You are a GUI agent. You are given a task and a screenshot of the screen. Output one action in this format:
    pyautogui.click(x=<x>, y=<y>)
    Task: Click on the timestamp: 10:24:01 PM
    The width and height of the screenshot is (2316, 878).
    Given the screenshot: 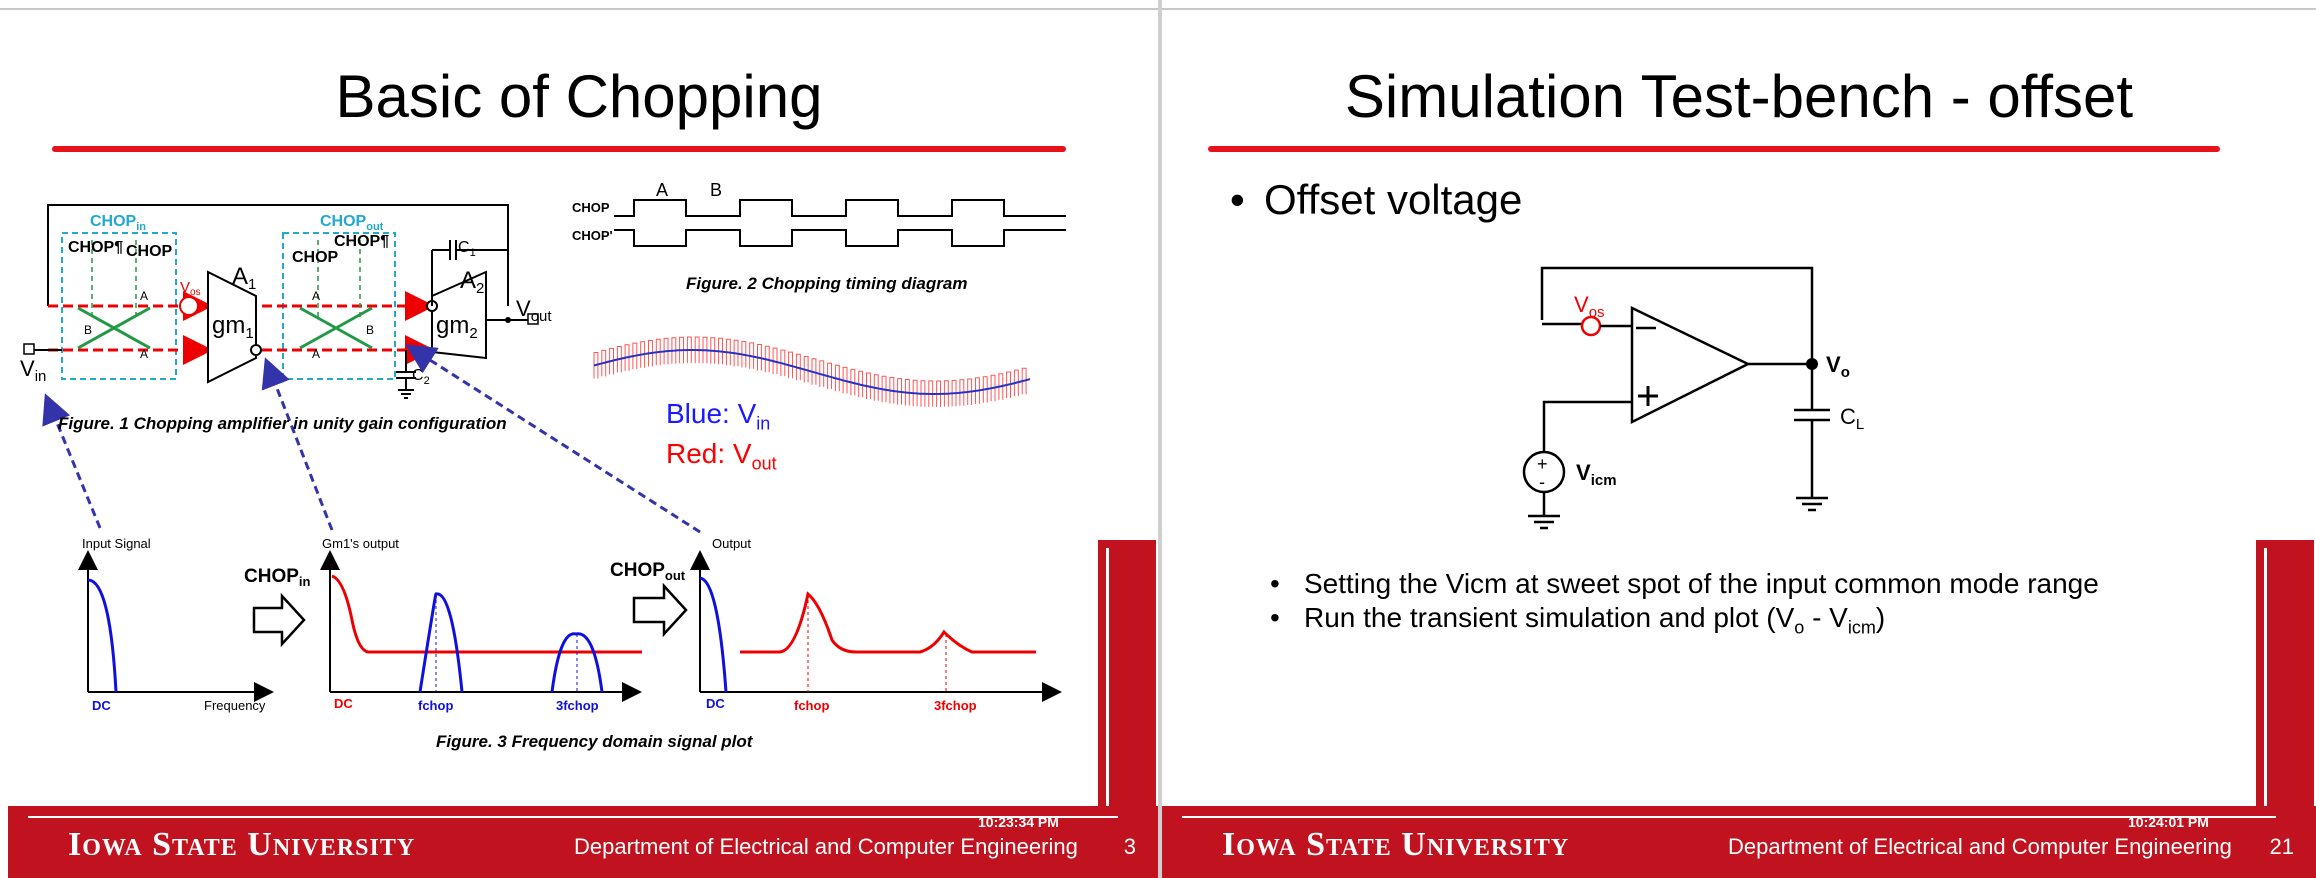 What is the action you would take?
    pyautogui.click(x=2168, y=822)
    